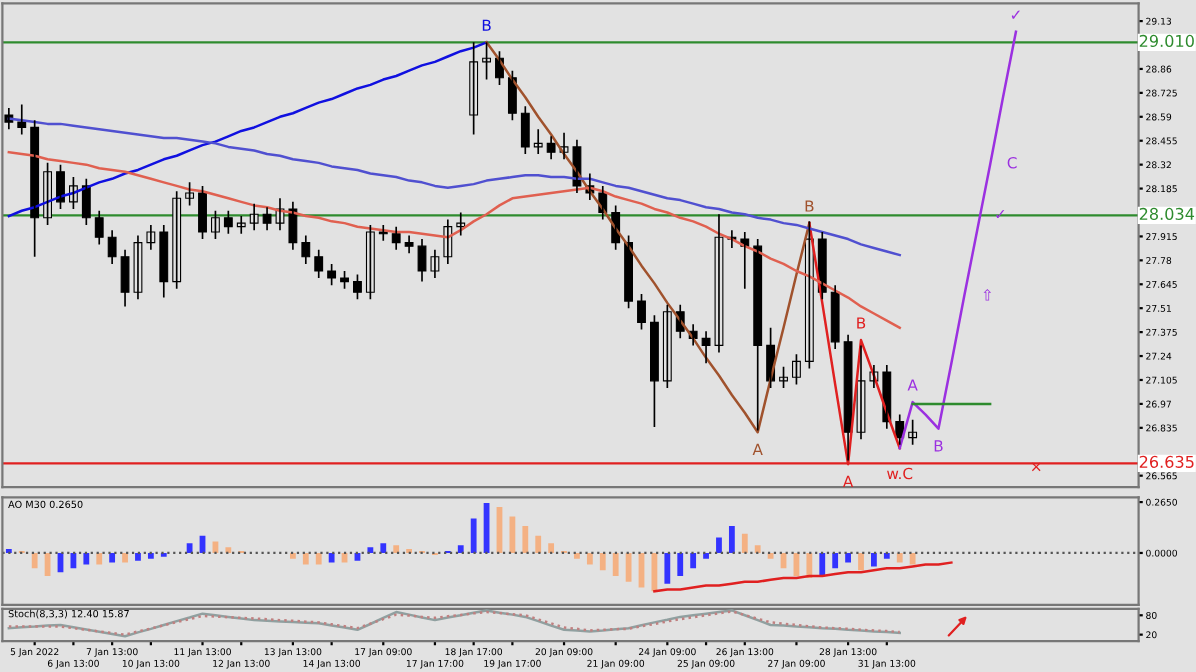 This screenshot has width=1196, height=672. Describe the element at coordinates (1167, 213) in the screenshot. I see `ref-line-label: 28.034` at that location.